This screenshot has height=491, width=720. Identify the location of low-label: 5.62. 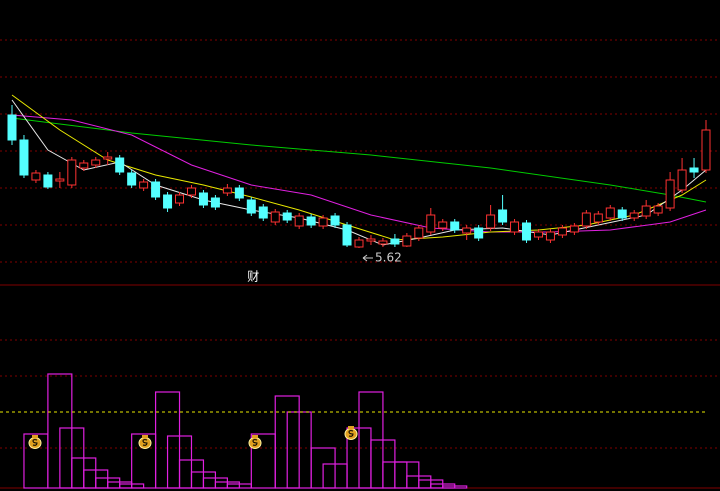
(388, 258).